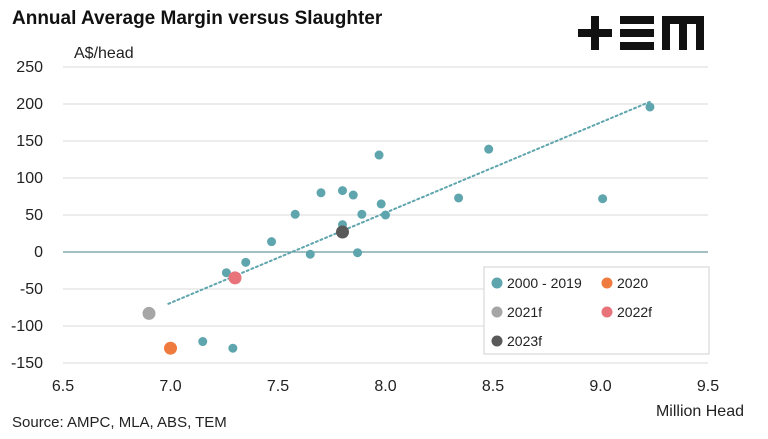  Describe the element at coordinates (38, 252) in the screenshot. I see `y-tick-label: 0` at that location.